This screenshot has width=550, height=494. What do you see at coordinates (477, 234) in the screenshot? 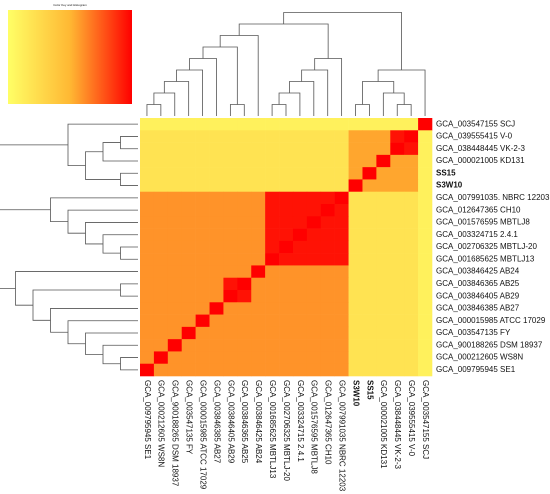
I see `row-label: GCA_003324715 2.4.1` at bounding box center [477, 234].